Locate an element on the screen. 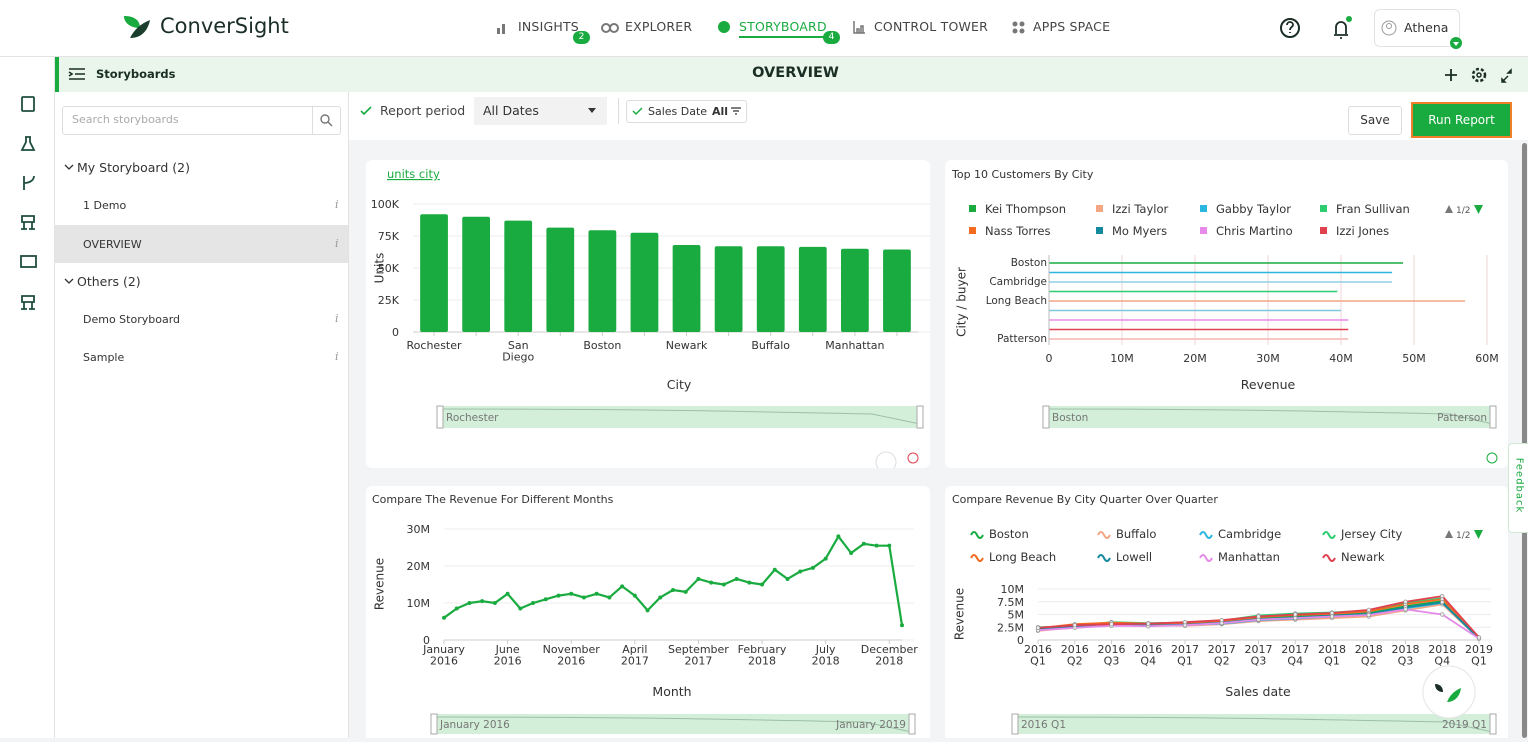  lab-icon is located at coordinates (28, 143).